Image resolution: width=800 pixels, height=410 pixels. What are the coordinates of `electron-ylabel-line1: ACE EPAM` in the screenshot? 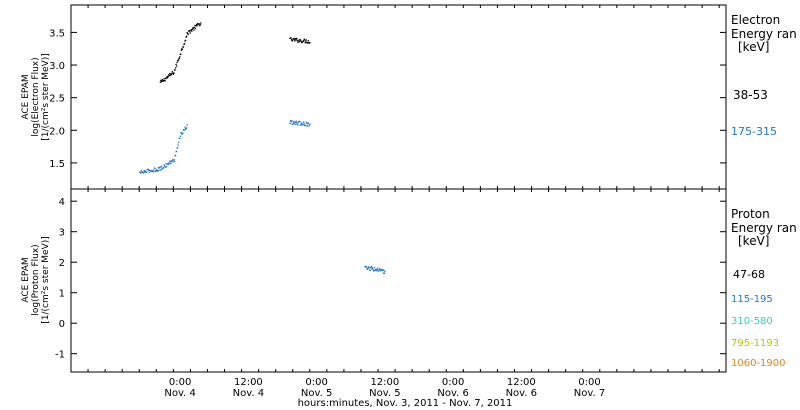 It's located at (26, 96).